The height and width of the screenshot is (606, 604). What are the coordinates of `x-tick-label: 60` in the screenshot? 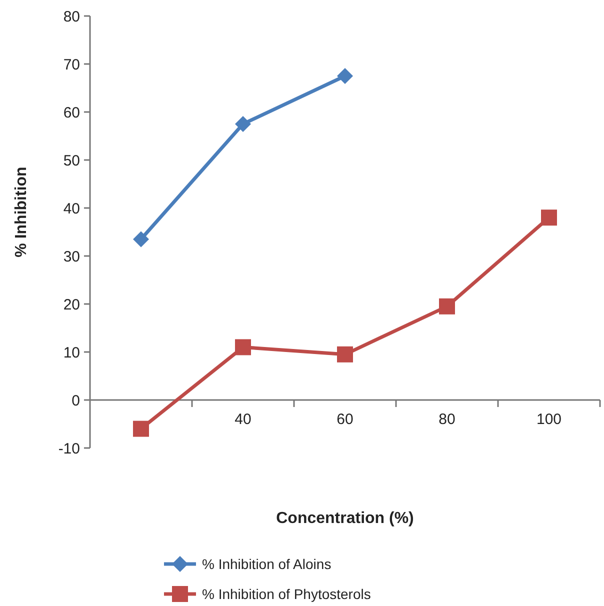 It's located at (345, 419).